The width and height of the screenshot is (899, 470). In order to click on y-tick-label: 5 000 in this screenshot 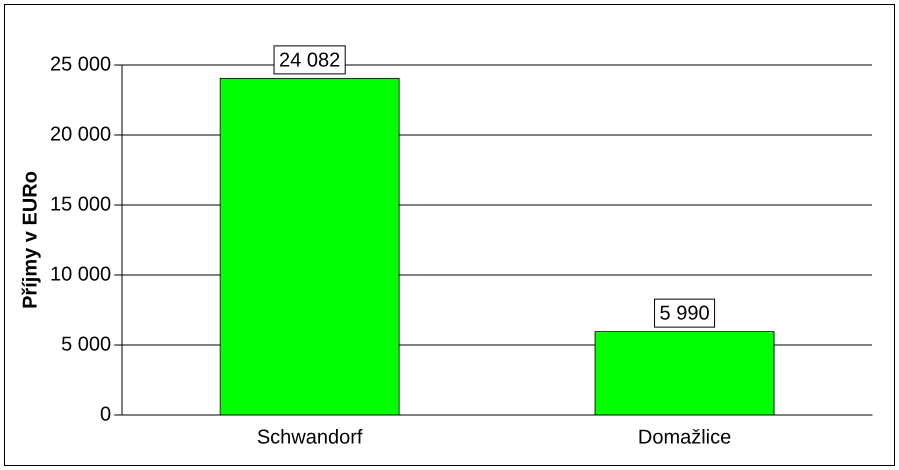, I will do `click(86, 345)`.